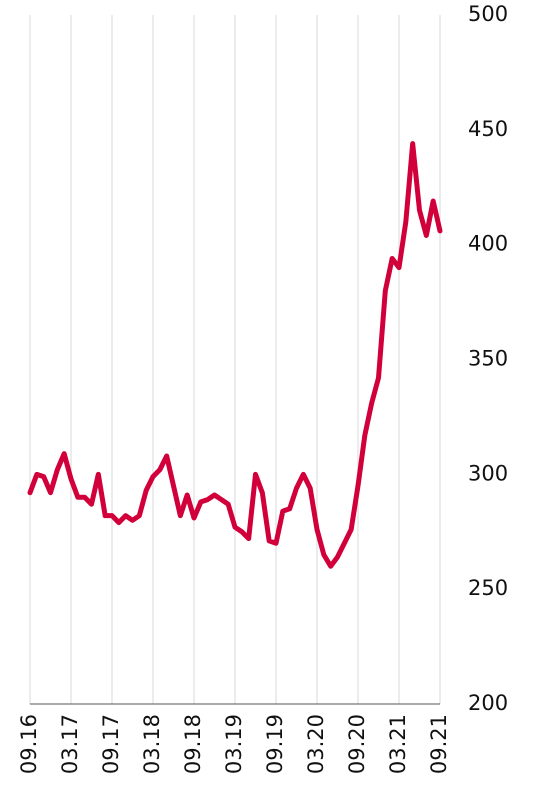  I want to click on x-tick-label: 09.18, so click(193, 744).